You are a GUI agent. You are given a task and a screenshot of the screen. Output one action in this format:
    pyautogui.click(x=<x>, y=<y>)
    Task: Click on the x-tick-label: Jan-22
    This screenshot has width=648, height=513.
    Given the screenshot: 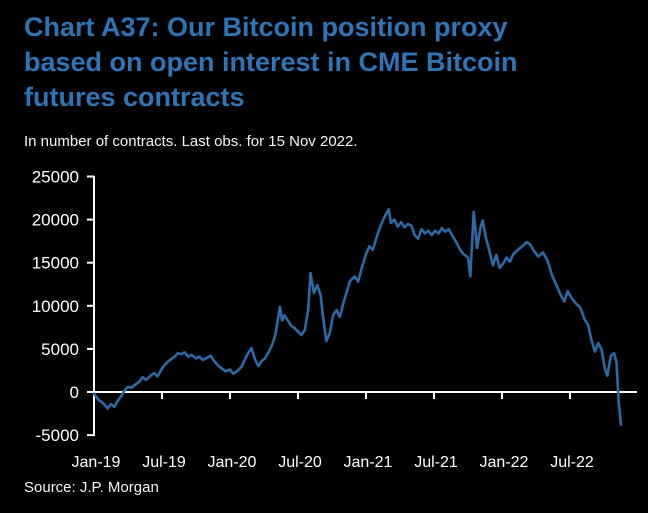 What is the action you would take?
    pyautogui.click(x=504, y=462)
    